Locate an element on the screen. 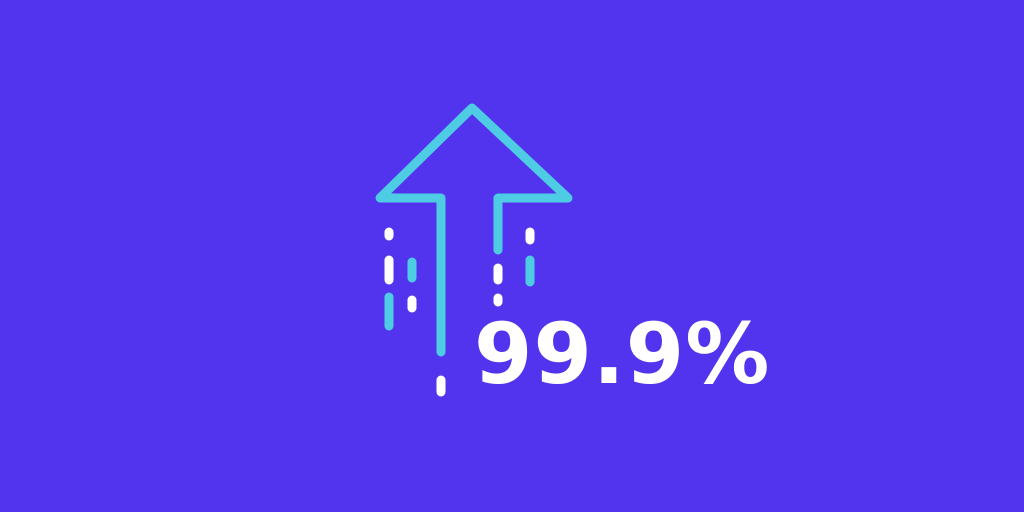 This screenshot has width=1024, height=512. motion-trail-left is located at coordinates (400, 279).